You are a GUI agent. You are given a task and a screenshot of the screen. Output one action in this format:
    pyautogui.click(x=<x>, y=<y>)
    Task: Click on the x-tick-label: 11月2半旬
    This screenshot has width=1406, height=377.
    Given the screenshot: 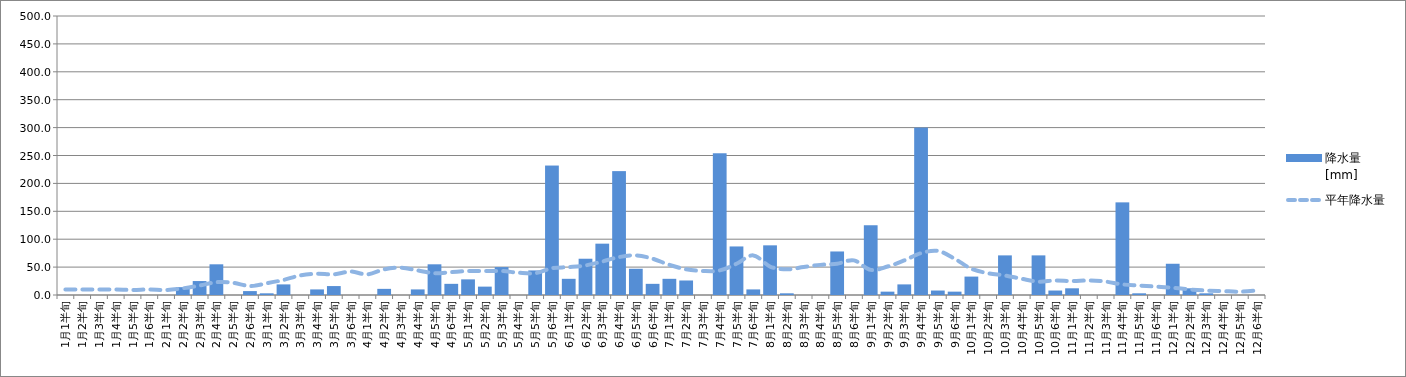 What is the action you would take?
    pyautogui.click(x=1089, y=328)
    